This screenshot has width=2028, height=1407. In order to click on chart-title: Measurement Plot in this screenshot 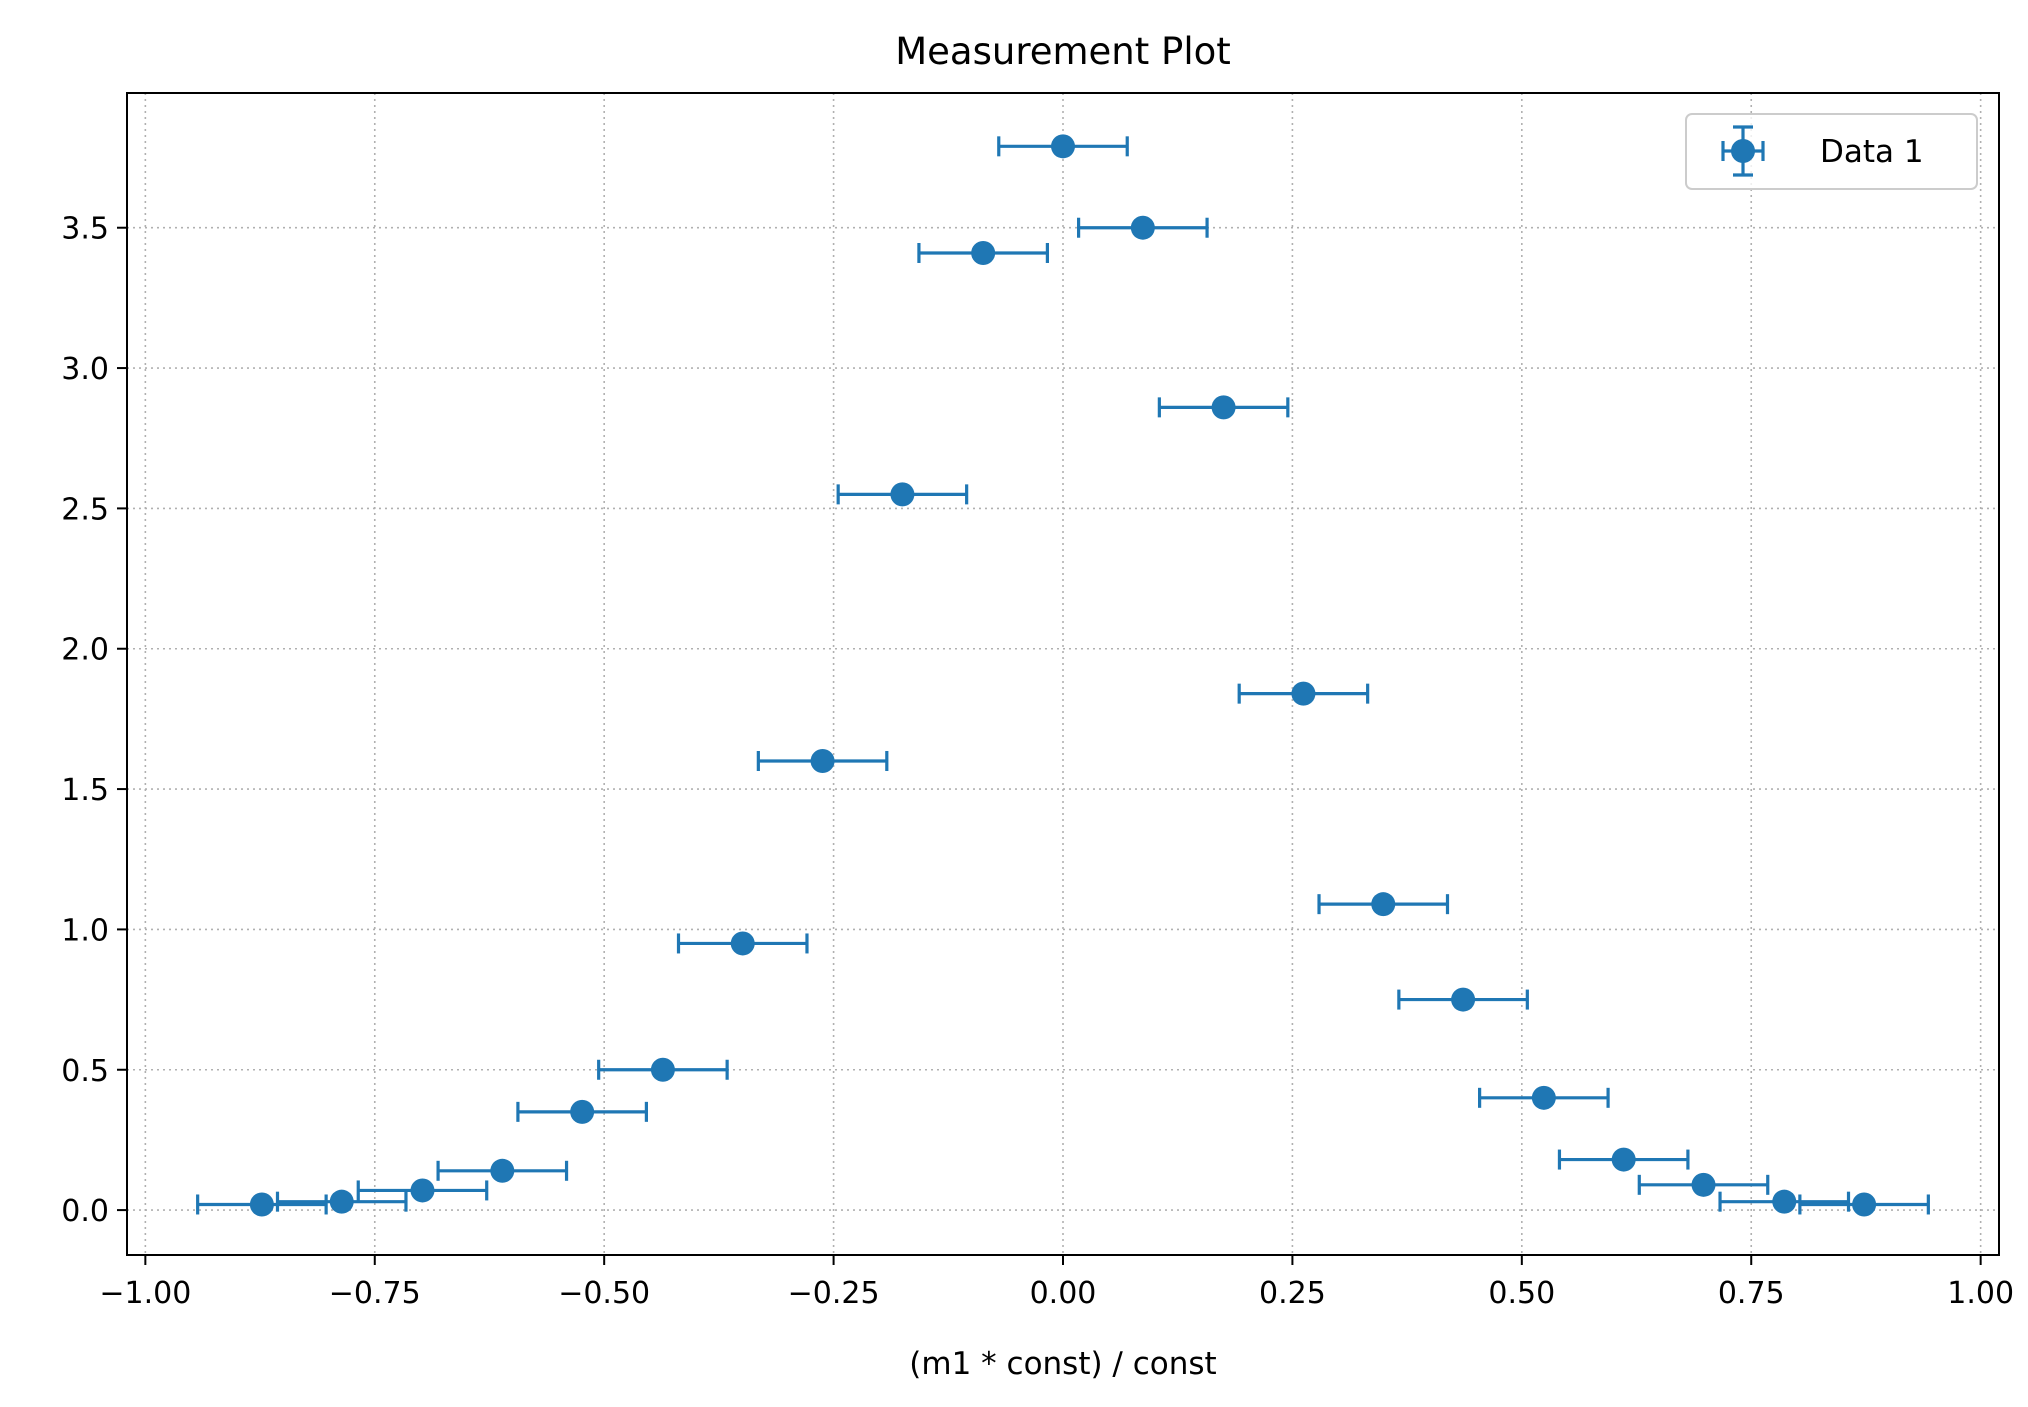, I will do `click(1063, 51)`.